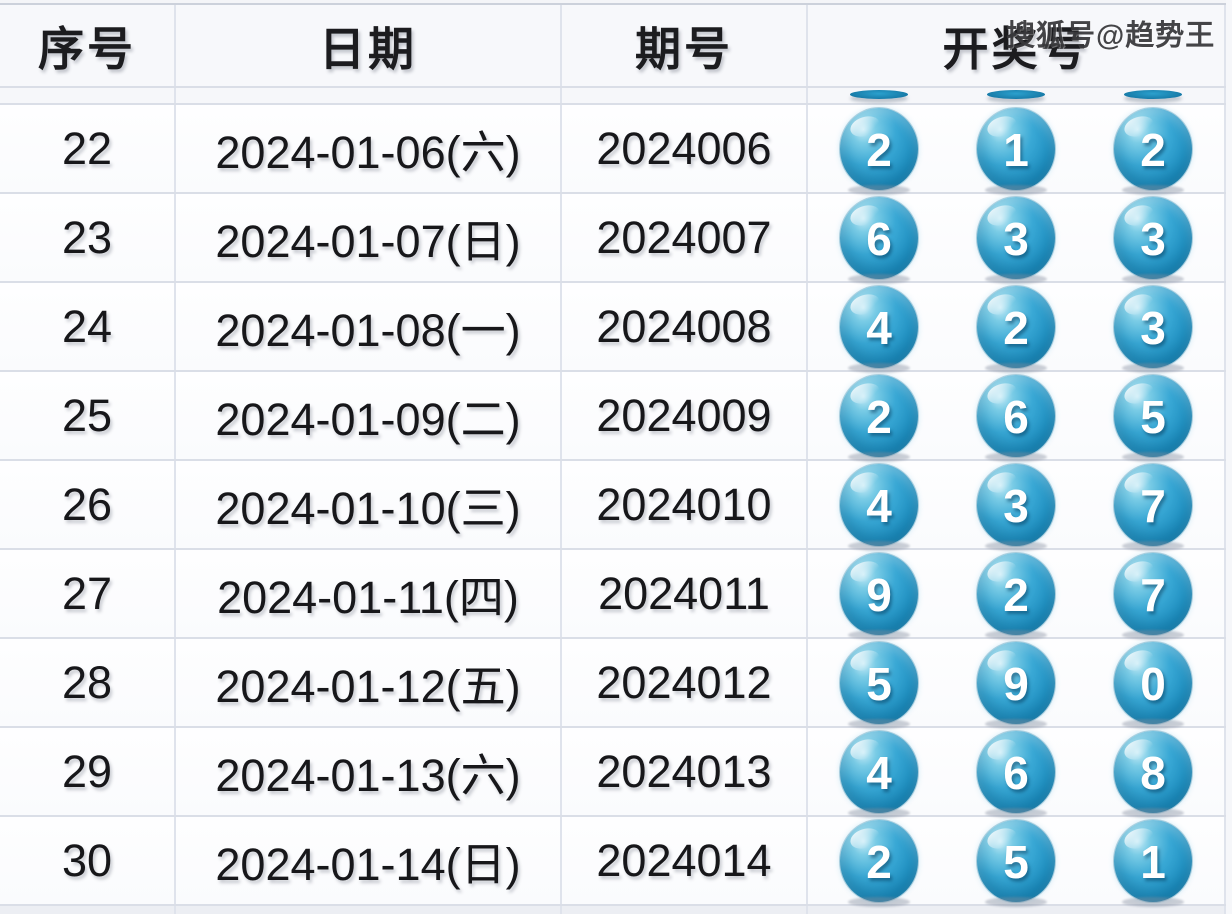  What do you see at coordinates (88, 504) in the screenshot?
I see `seq-cell: 26` at bounding box center [88, 504].